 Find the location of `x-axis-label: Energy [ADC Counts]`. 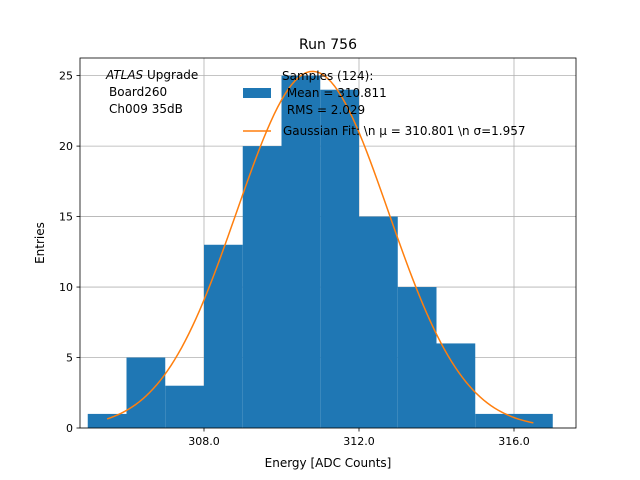

x-axis-label: Energy [ADC Counts] is located at coordinates (328, 463).